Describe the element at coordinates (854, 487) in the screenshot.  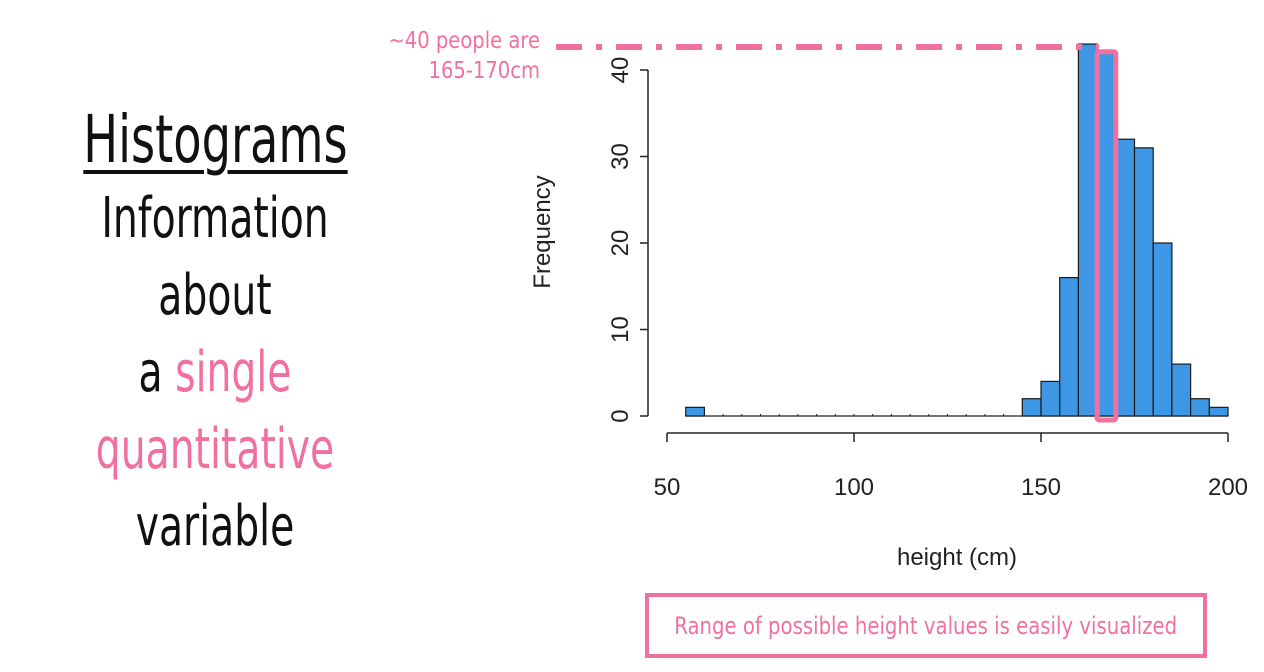
I see `x-tick-label: 100` at that location.